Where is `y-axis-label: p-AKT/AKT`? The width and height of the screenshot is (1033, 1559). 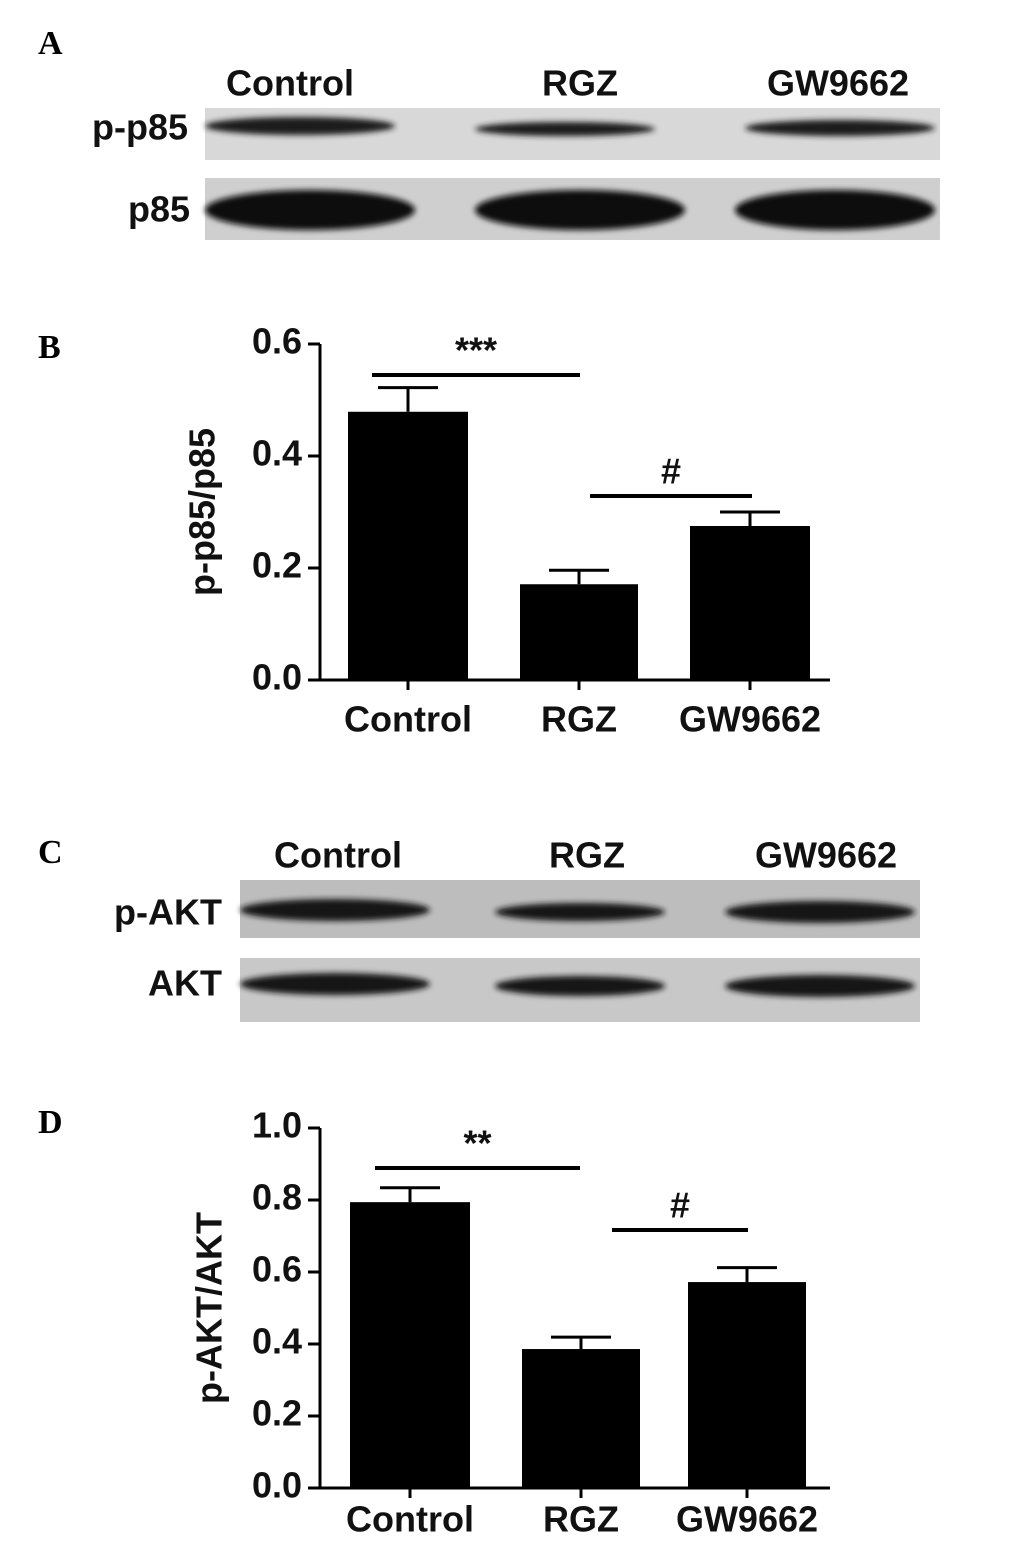
y-axis-label: p-AKT/AKT is located at coordinates (209, 1308).